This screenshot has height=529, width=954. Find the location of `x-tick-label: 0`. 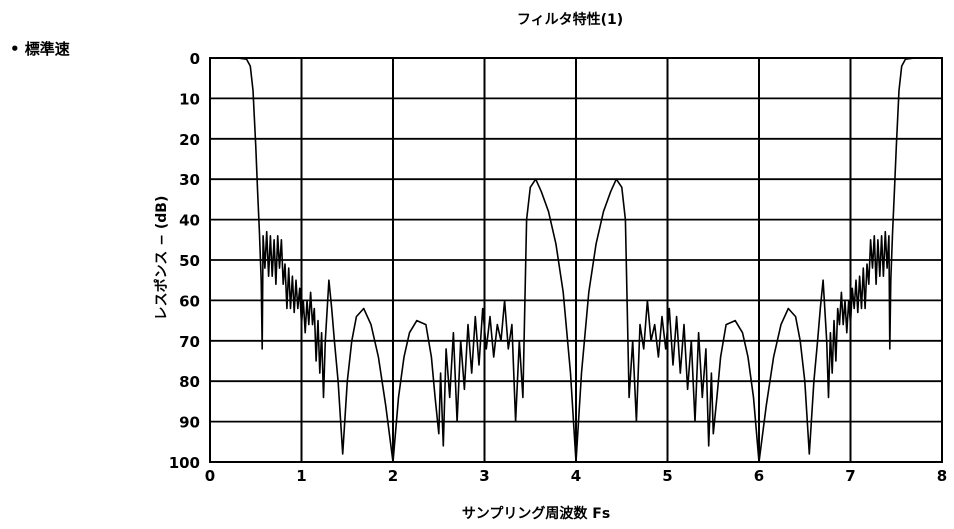

x-tick-label: 0 is located at coordinates (210, 476).